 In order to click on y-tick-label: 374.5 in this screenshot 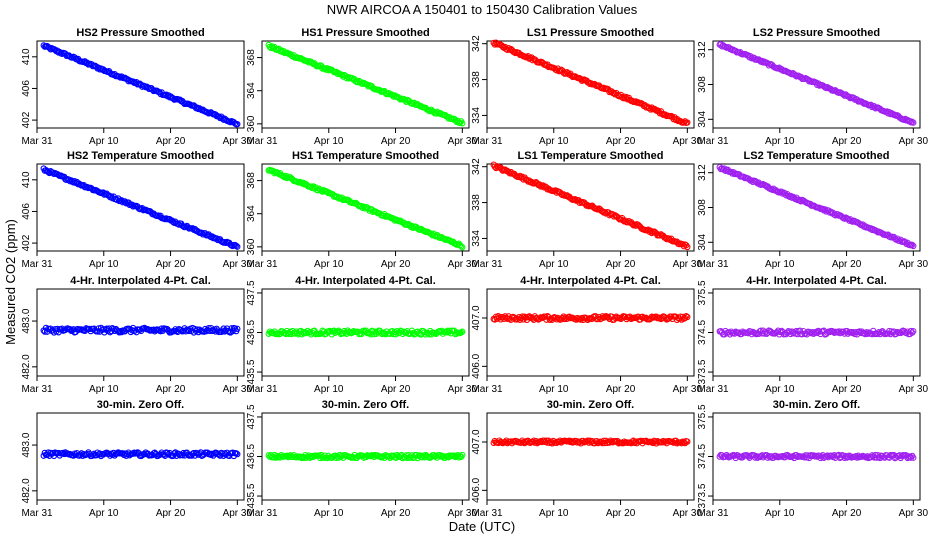, I will do `click(702, 456)`.